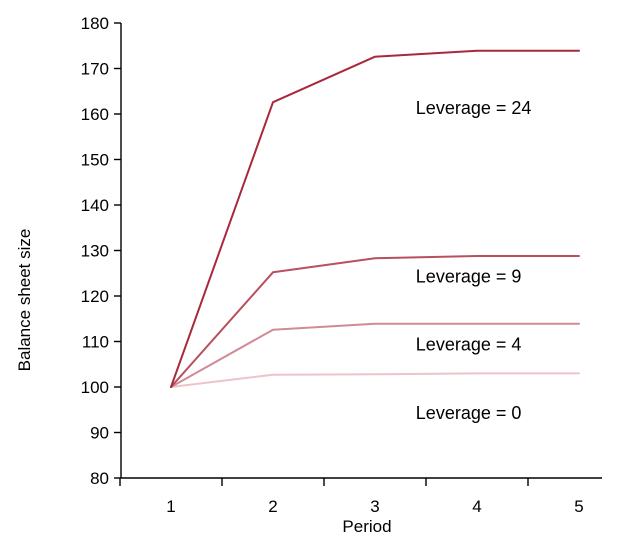  I want to click on x-ticks: 1 2 3 4 5, so click(351, 497).